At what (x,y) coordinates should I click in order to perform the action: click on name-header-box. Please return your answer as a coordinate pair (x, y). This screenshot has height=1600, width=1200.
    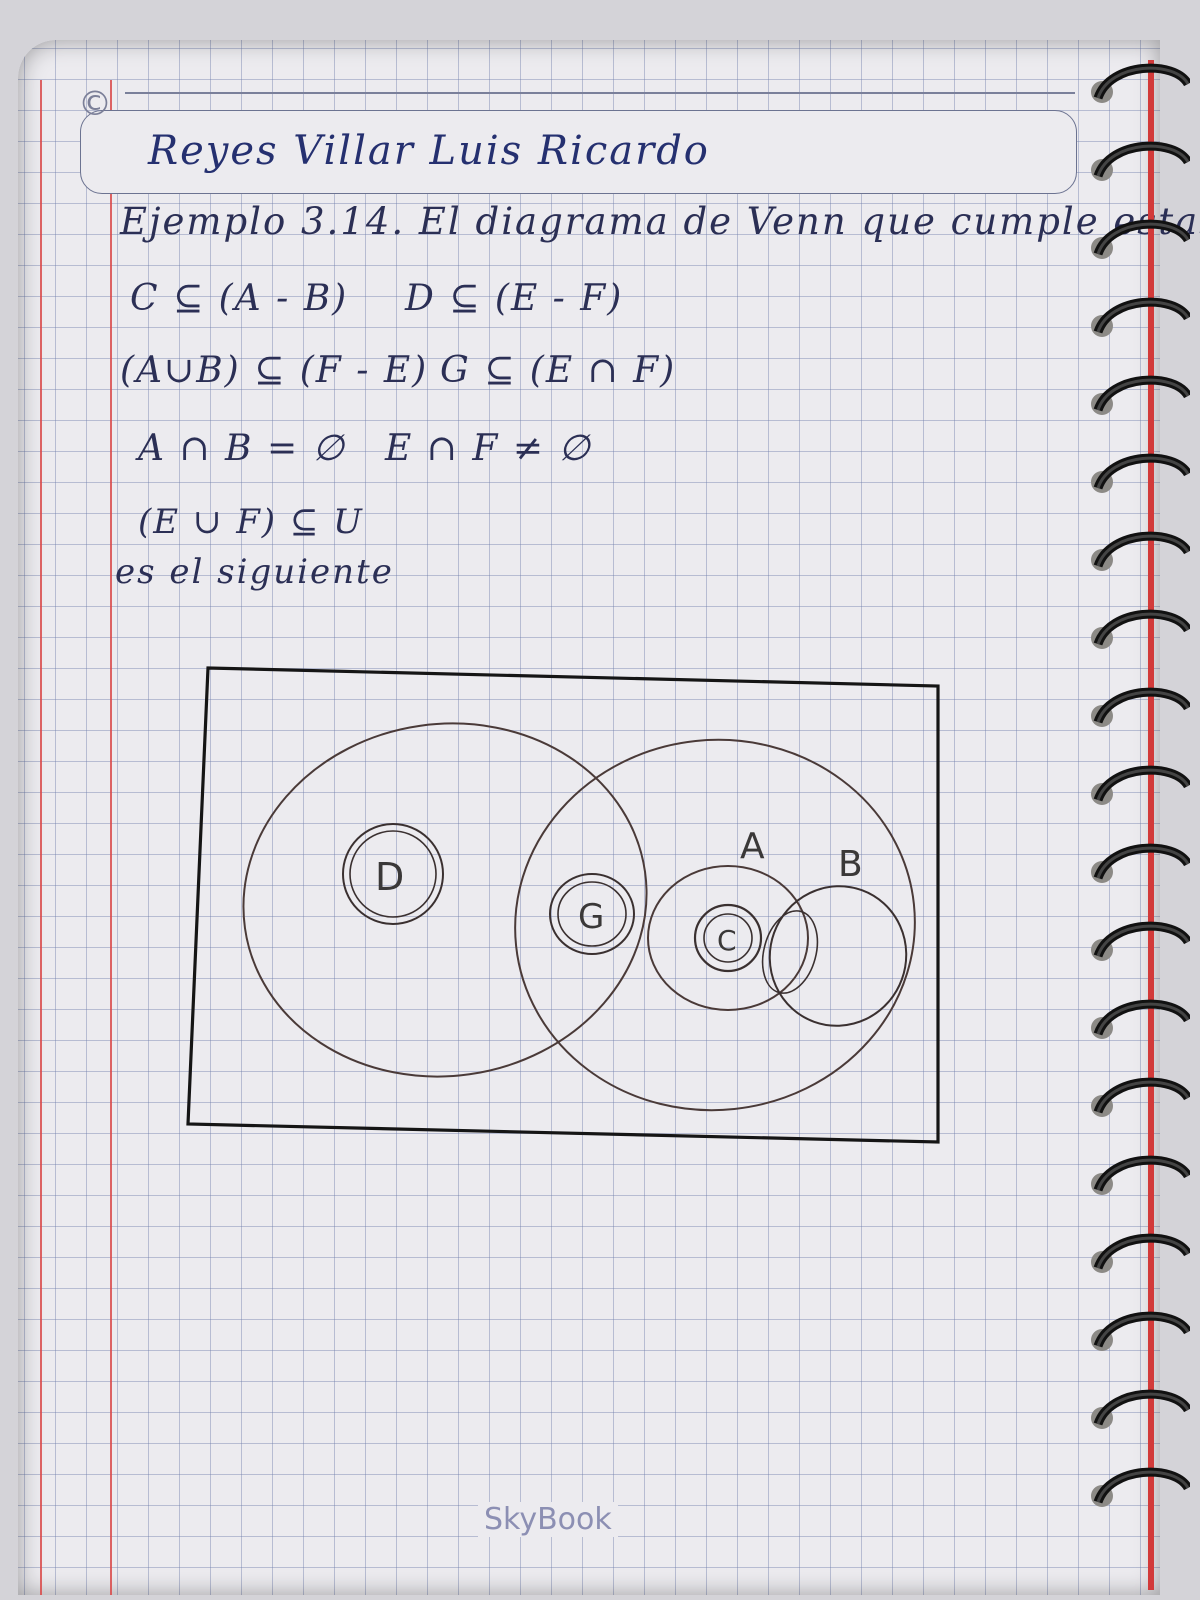
    Looking at the image, I should click on (578, 152).